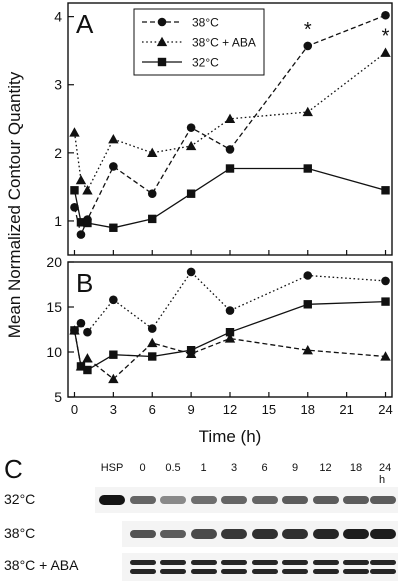 This screenshot has width=400, height=582. I want to click on blot-row-label: 32°C, so click(20, 499).